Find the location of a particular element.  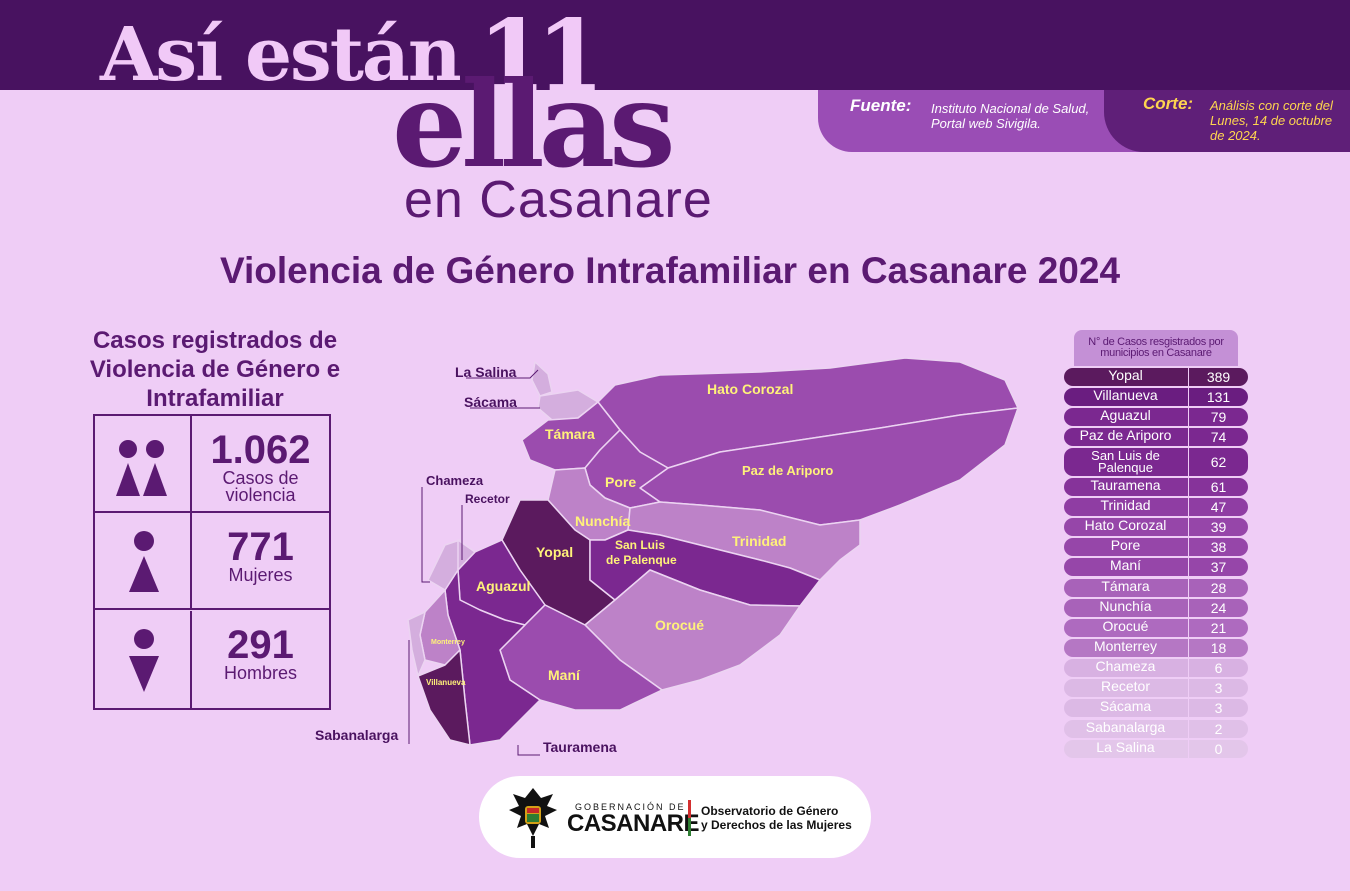

table-cell-municipality: Hato Corozal is located at coordinates (1125, 525).